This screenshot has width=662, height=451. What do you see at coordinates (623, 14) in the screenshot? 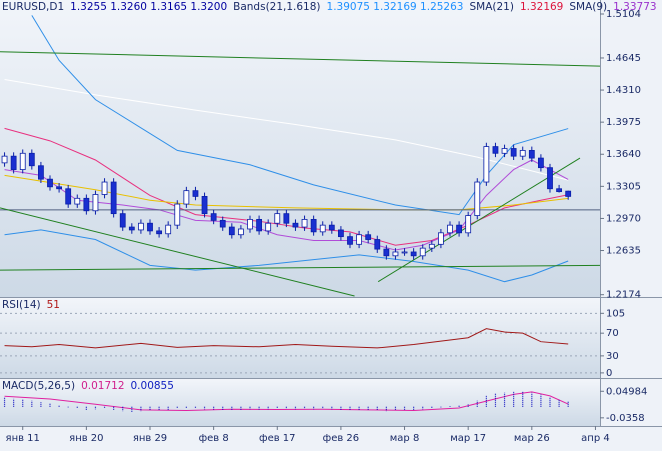
I see `y-tick-label: 1.5104` at bounding box center [623, 14].